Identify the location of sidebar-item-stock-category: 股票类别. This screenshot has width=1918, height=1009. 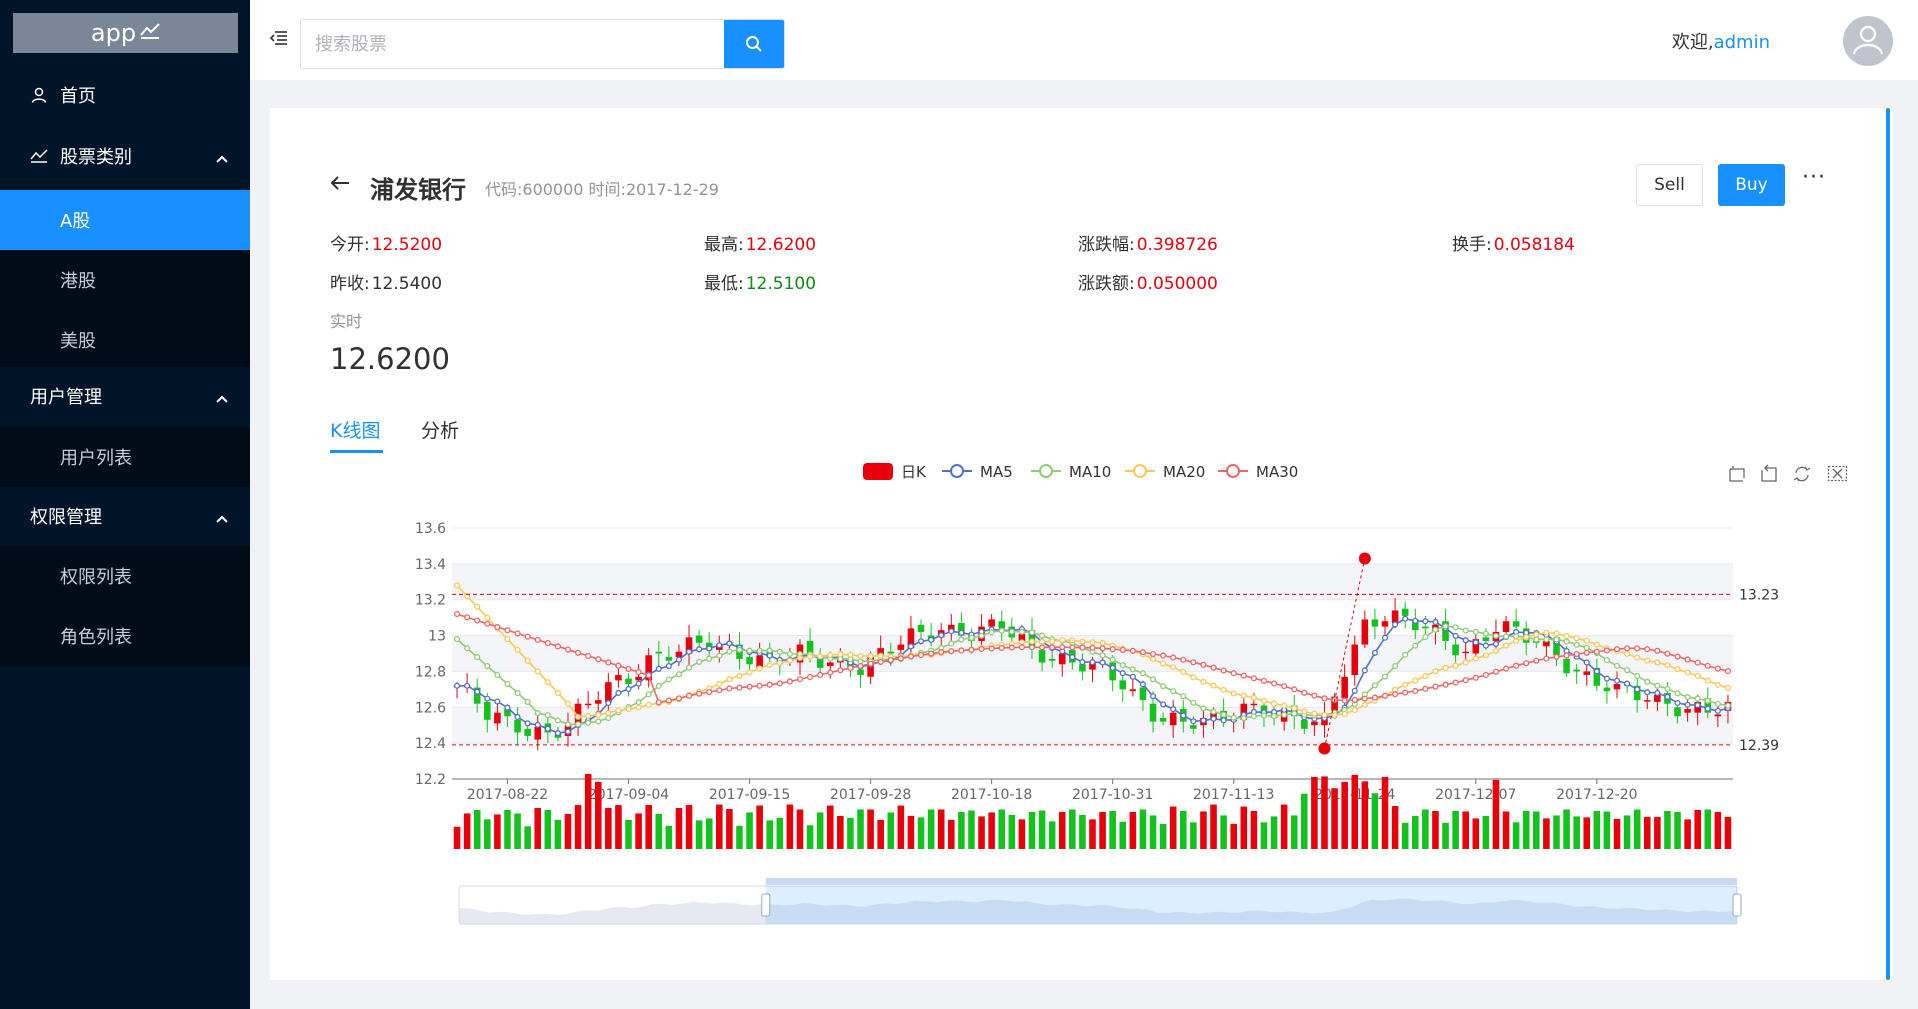
(125, 156).